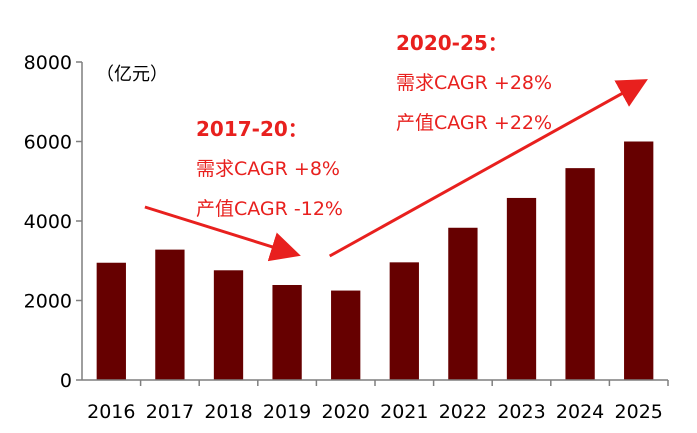 The width and height of the screenshot is (697, 433). I want to click on bar-2017, so click(170, 314).